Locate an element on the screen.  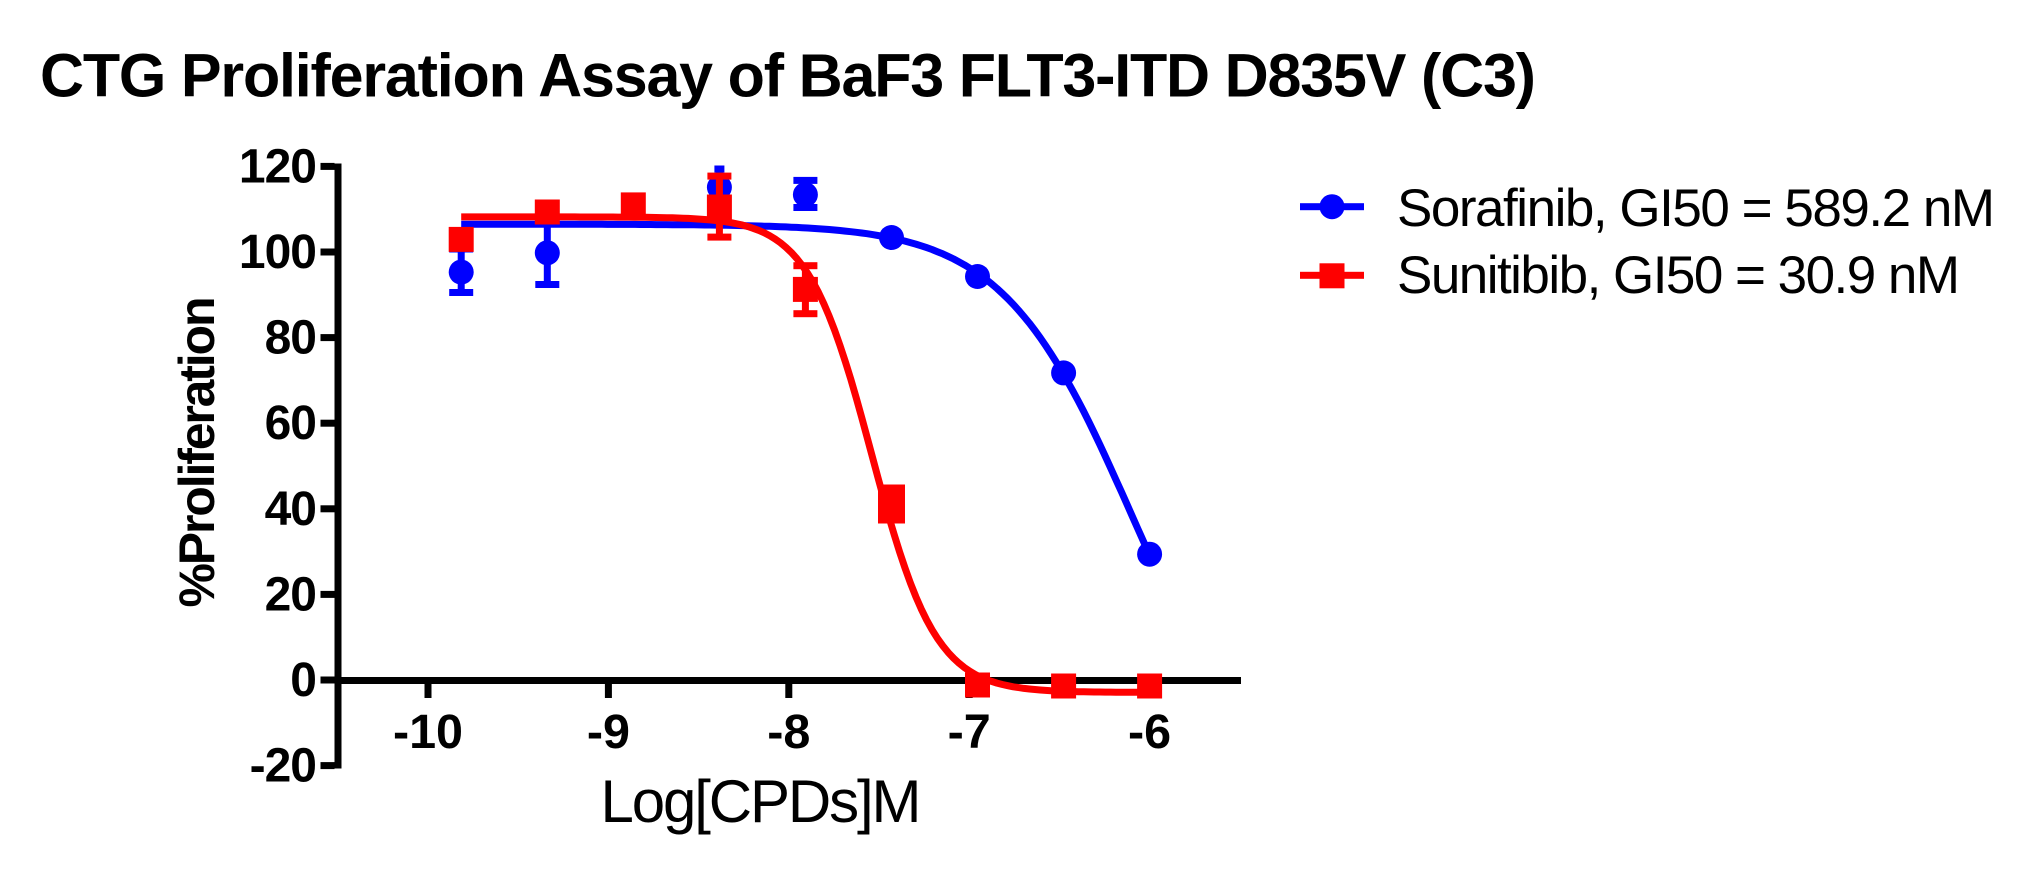
svg-text: Sorafinib, GI50 = 589.2 nM is located at coordinates (1696, 208).